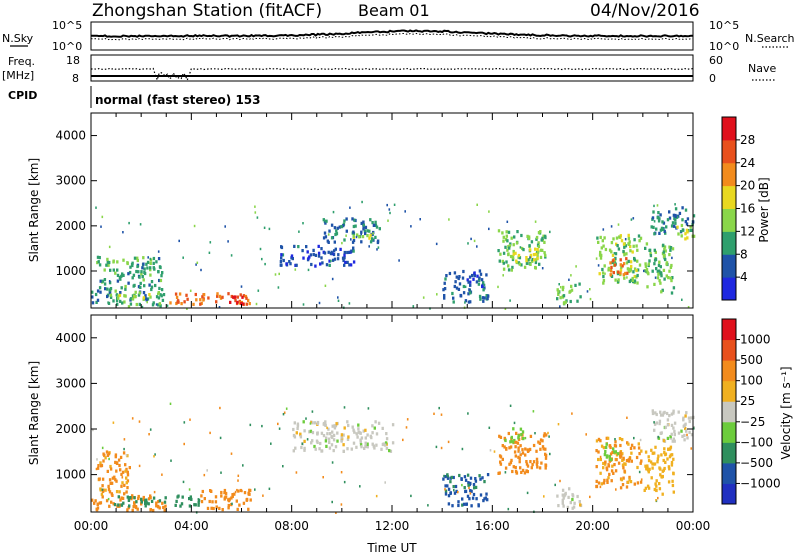 The width and height of the screenshot is (800, 554). I want to click on nave-label: Nave, so click(762, 68).